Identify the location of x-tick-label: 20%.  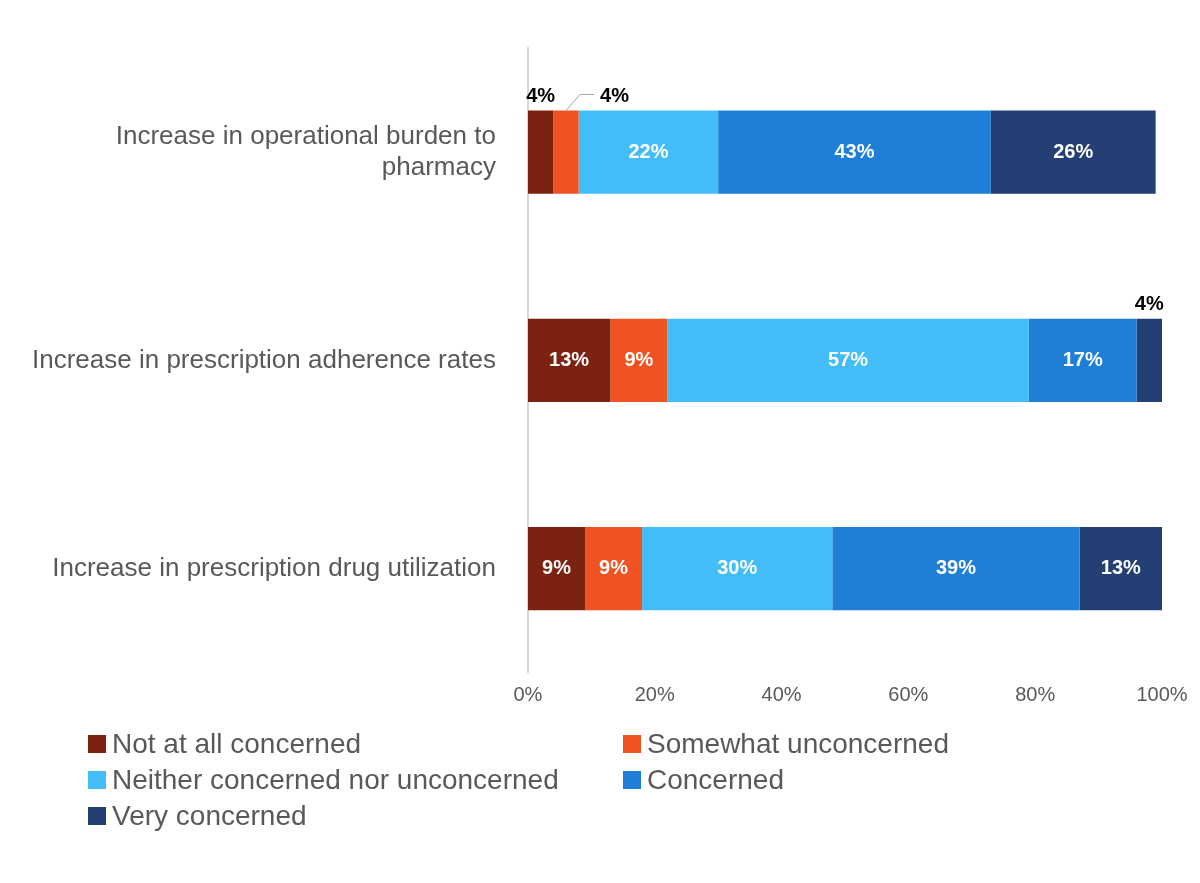
(654, 694).